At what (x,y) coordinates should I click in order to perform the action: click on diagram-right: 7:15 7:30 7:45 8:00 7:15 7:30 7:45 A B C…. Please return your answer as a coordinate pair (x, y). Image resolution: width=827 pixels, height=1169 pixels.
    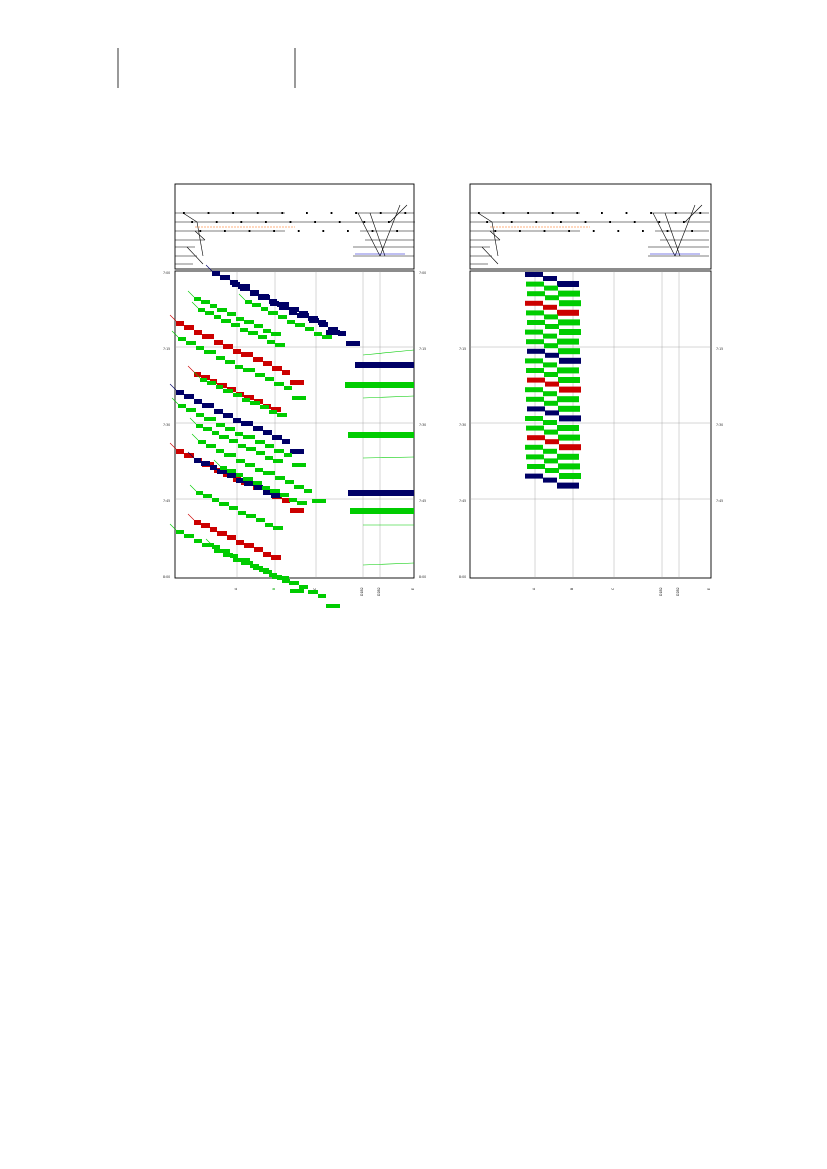
    Looking at the image, I should click on (591, 389).